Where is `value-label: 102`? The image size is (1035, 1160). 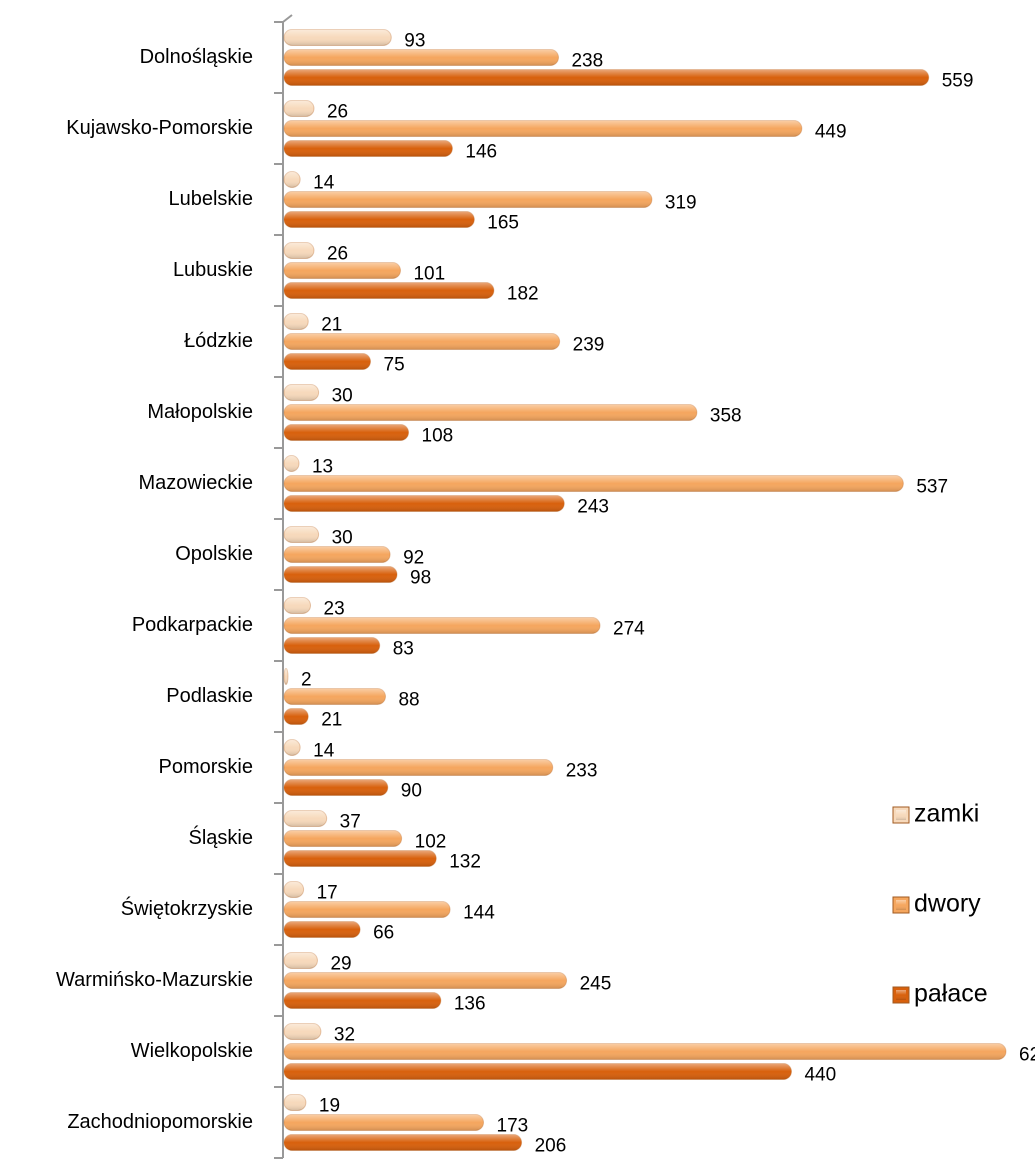
value-label: 102 is located at coordinates (431, 842).